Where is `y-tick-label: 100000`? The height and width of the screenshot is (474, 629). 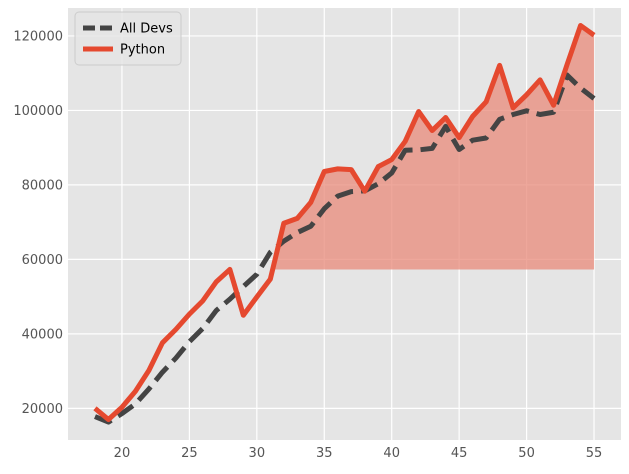
y-tick-label: 100000 is located at coordinates (38, 111).